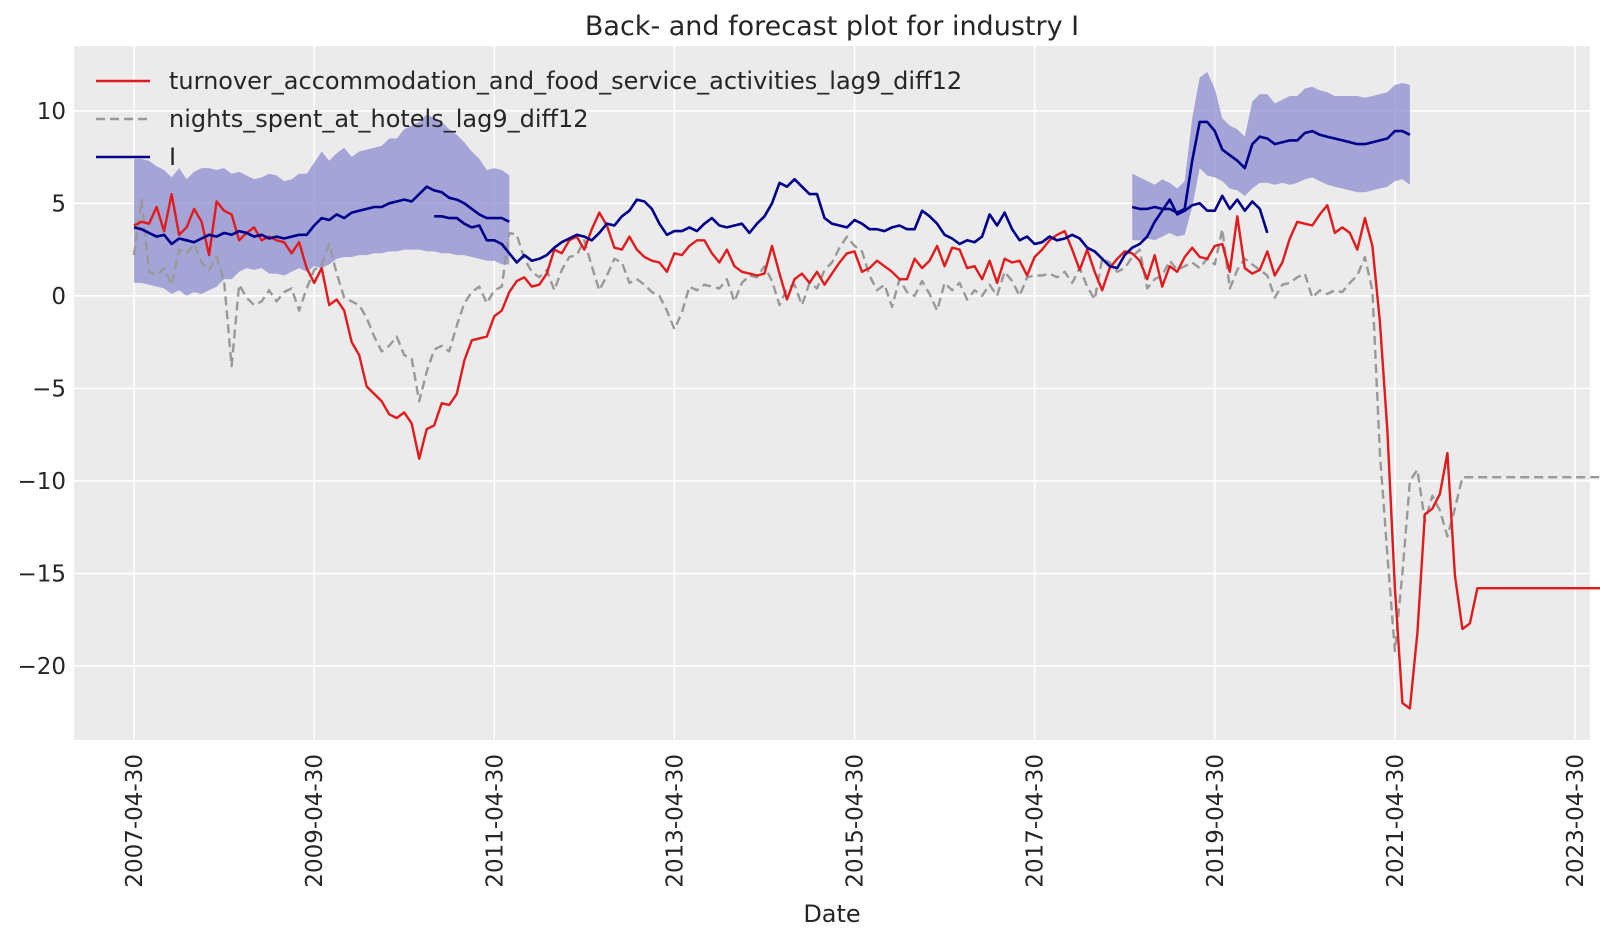  What do you see at coordinates (41, 574) in the screenshot?
I see `y-tick-label: −15` at bounding box center [41, 574].